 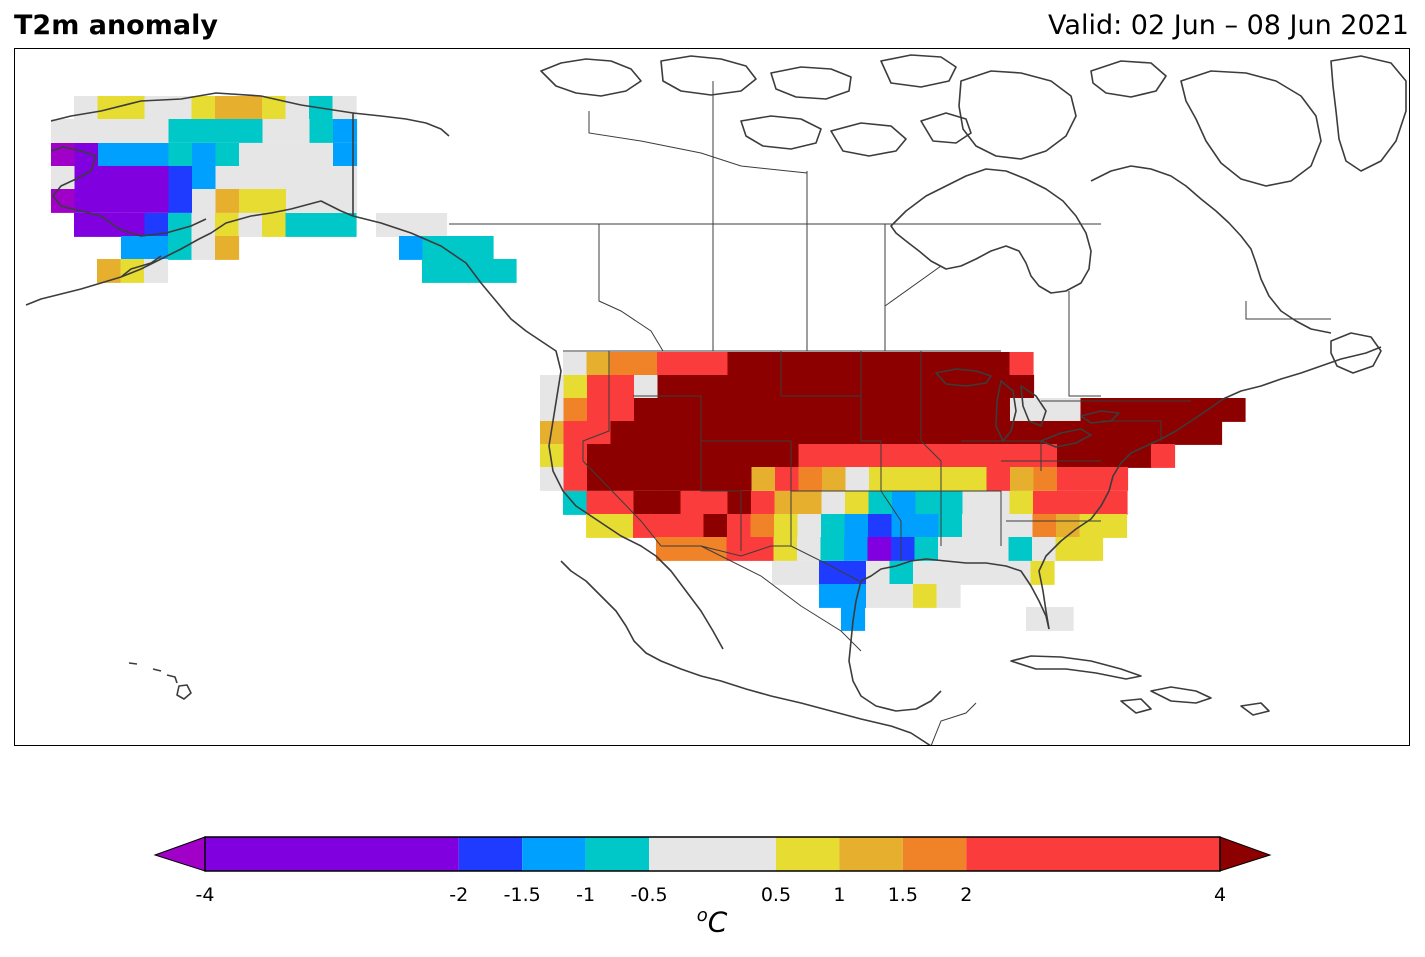 What do you see at coordinates (717, 922) in the screenshot?
I see `unit-letter: C` at bounding box center [717, 922].